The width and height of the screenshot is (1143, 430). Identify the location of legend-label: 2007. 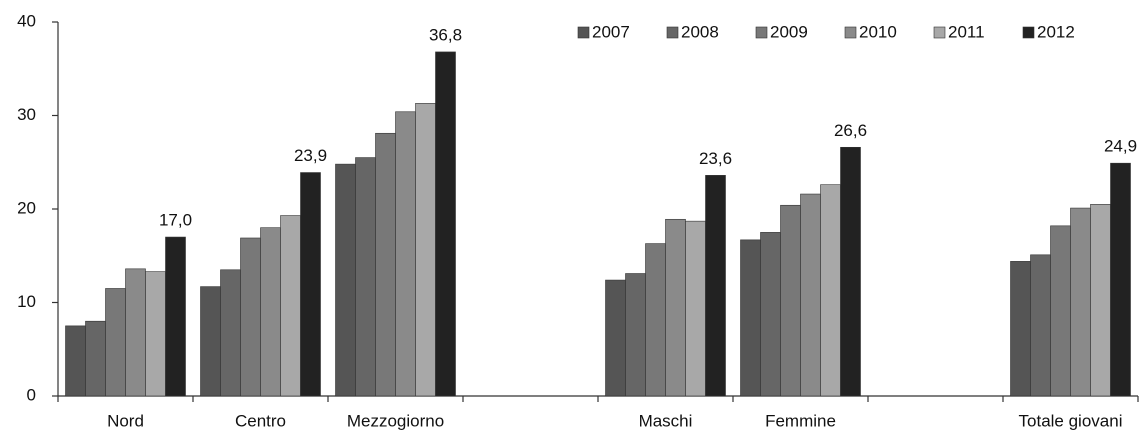
(611, 31).